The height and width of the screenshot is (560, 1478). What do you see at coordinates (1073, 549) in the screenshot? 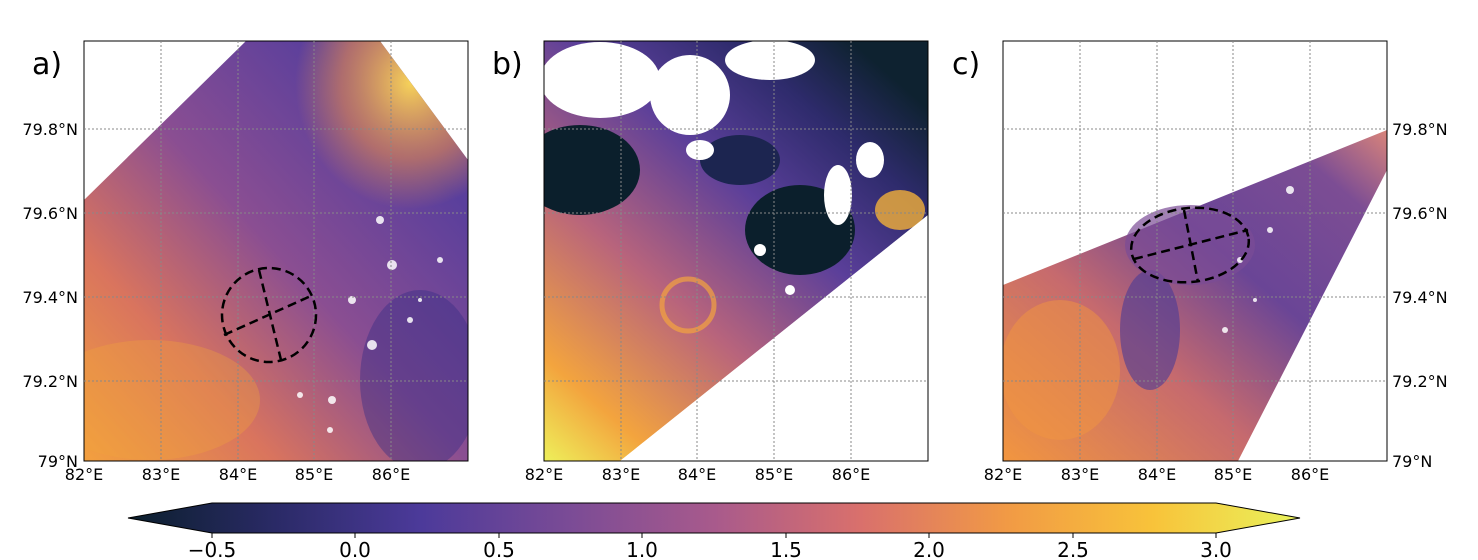
I see `colorbar-tick-label: 2.5` at bounding box center [1073, 549].